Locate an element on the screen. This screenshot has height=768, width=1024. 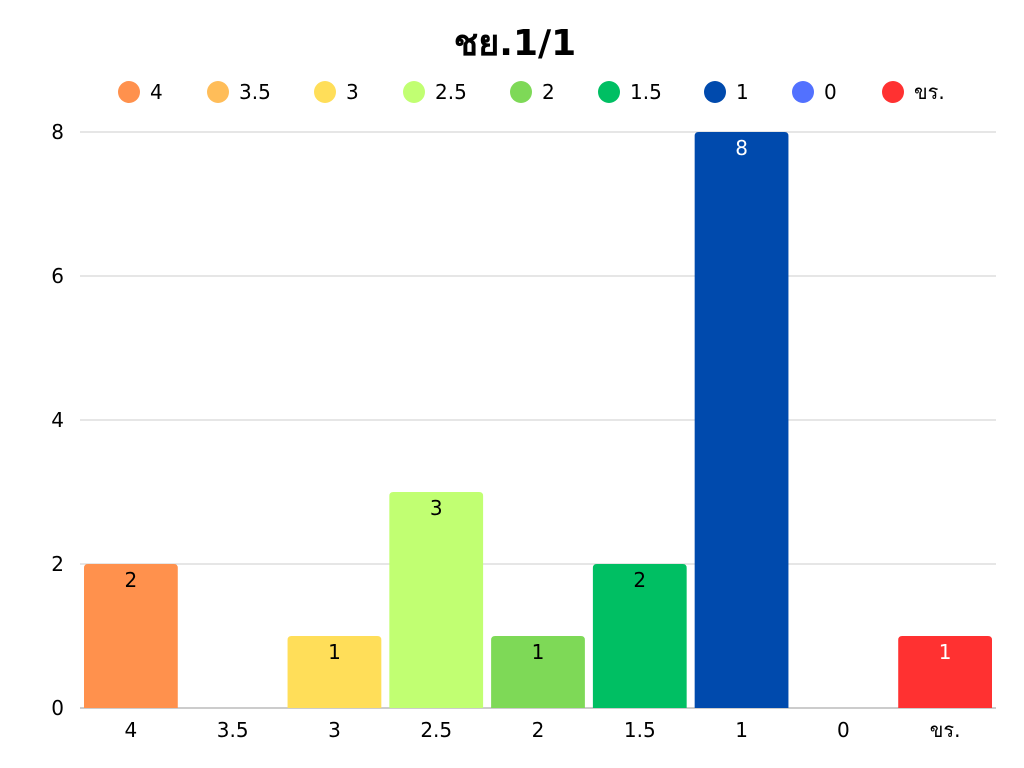
y-tick-label: 4 is located at coordinates (57, 420).